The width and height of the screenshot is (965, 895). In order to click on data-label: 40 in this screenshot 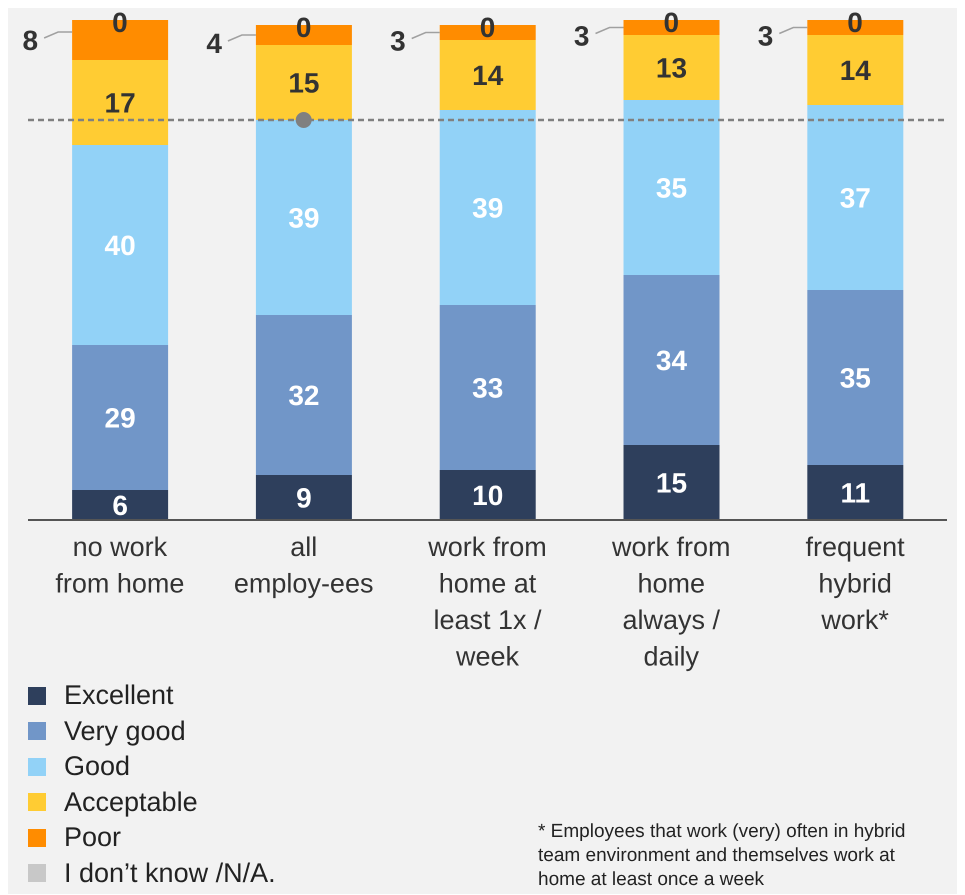, I will do `click(120, 245)`.